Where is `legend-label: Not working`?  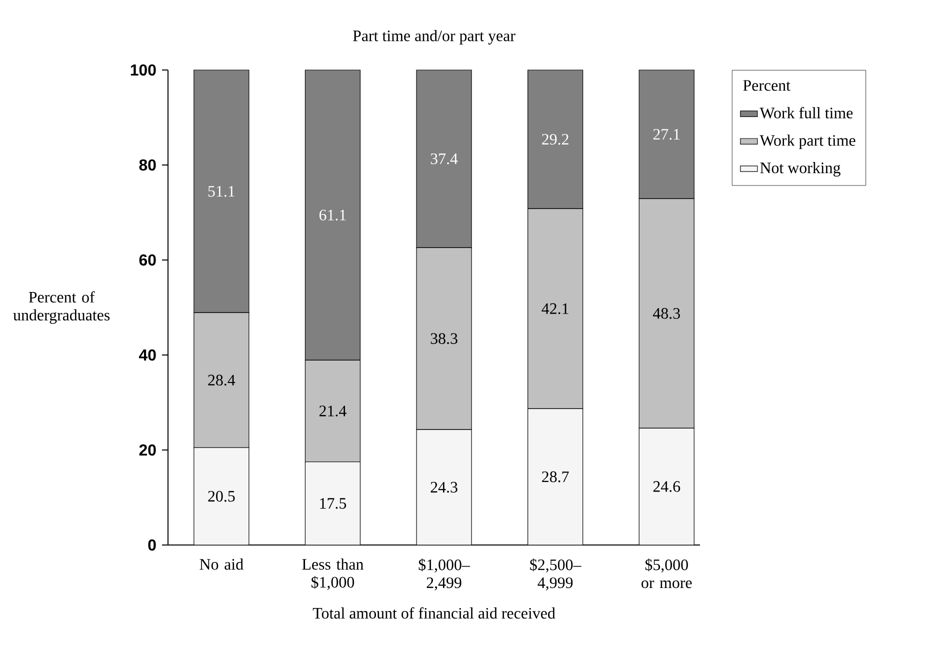 legend-label: Not working is located at coordinates (800, 169).